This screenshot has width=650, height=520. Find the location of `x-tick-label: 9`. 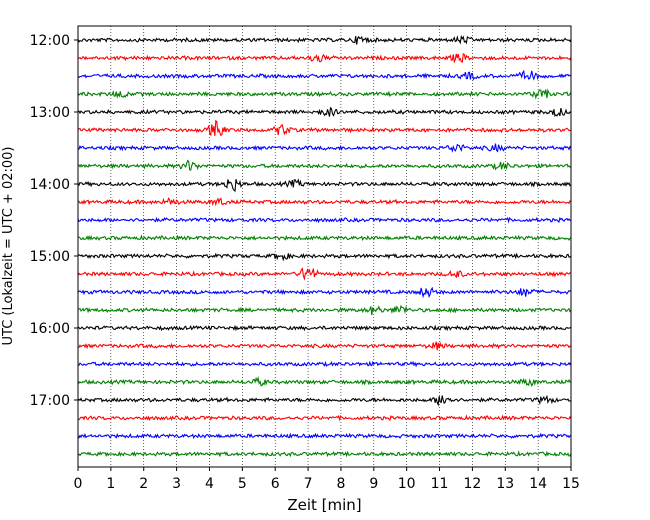

x-tick-label: 9 is located at coordinates (373, 484).